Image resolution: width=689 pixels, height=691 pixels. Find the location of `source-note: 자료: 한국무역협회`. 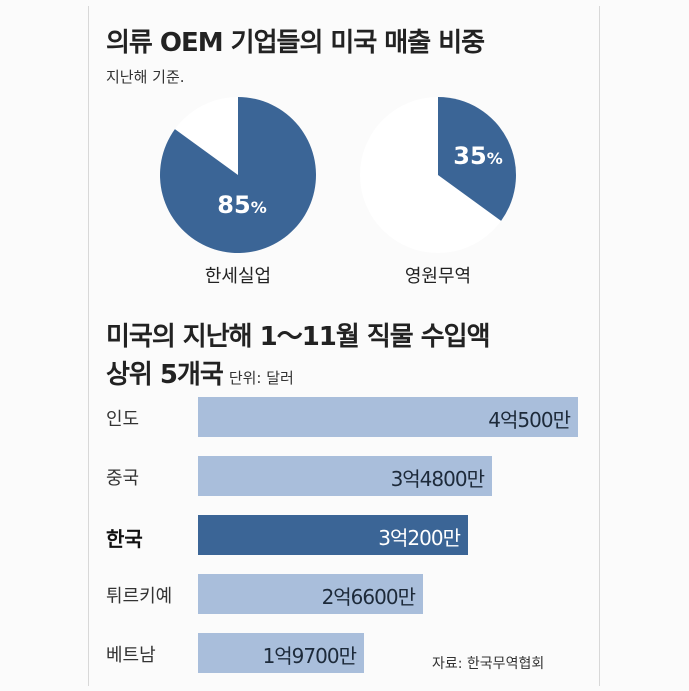

source-note: 자료: 한국무역협회 is located at coordinates (488, 664).